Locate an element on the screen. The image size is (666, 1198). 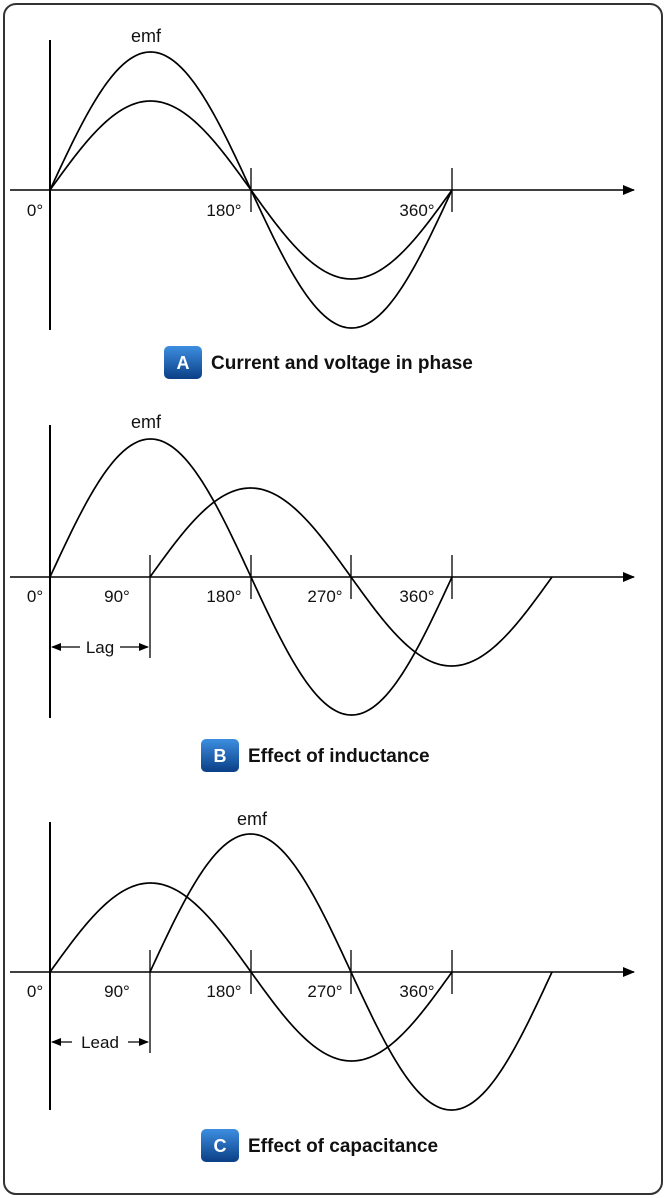
panel-c-emf-wave is located at coordinates (351, 972).